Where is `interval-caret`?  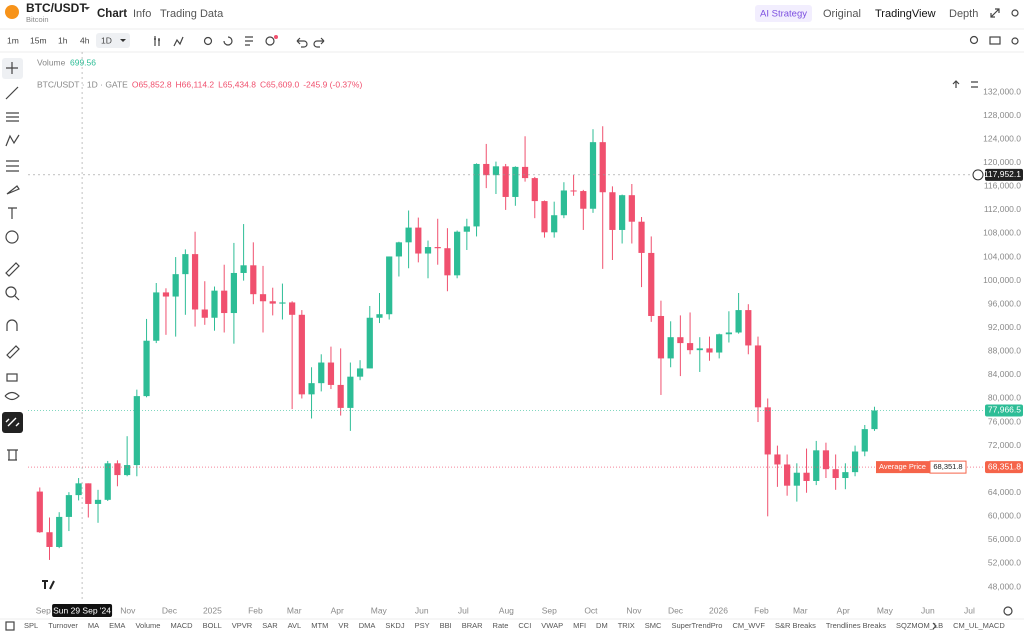 interval-caret is located at coordinates (123, 40).